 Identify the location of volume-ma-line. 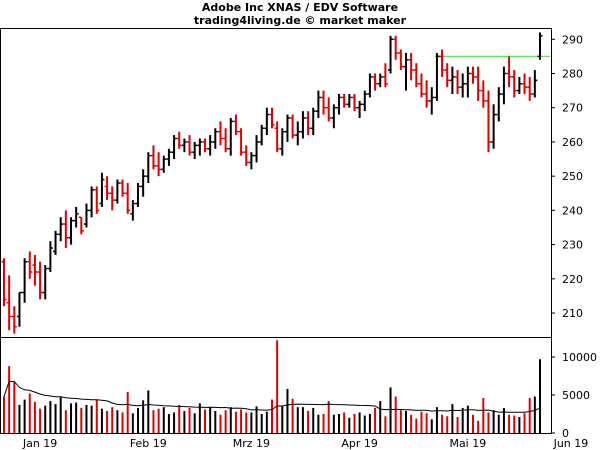
(272, 396).